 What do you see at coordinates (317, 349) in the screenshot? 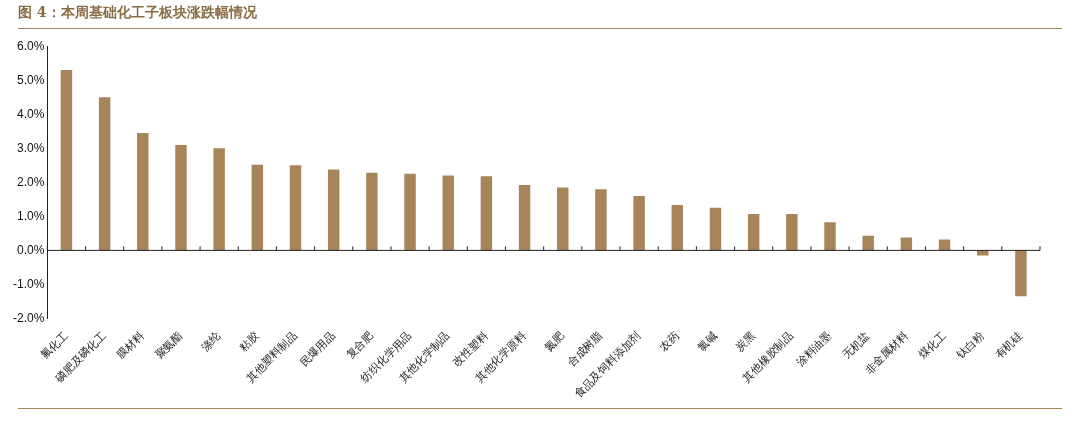
I see `x-tick-label: 民爆用品` at bounding box center [317, 349].